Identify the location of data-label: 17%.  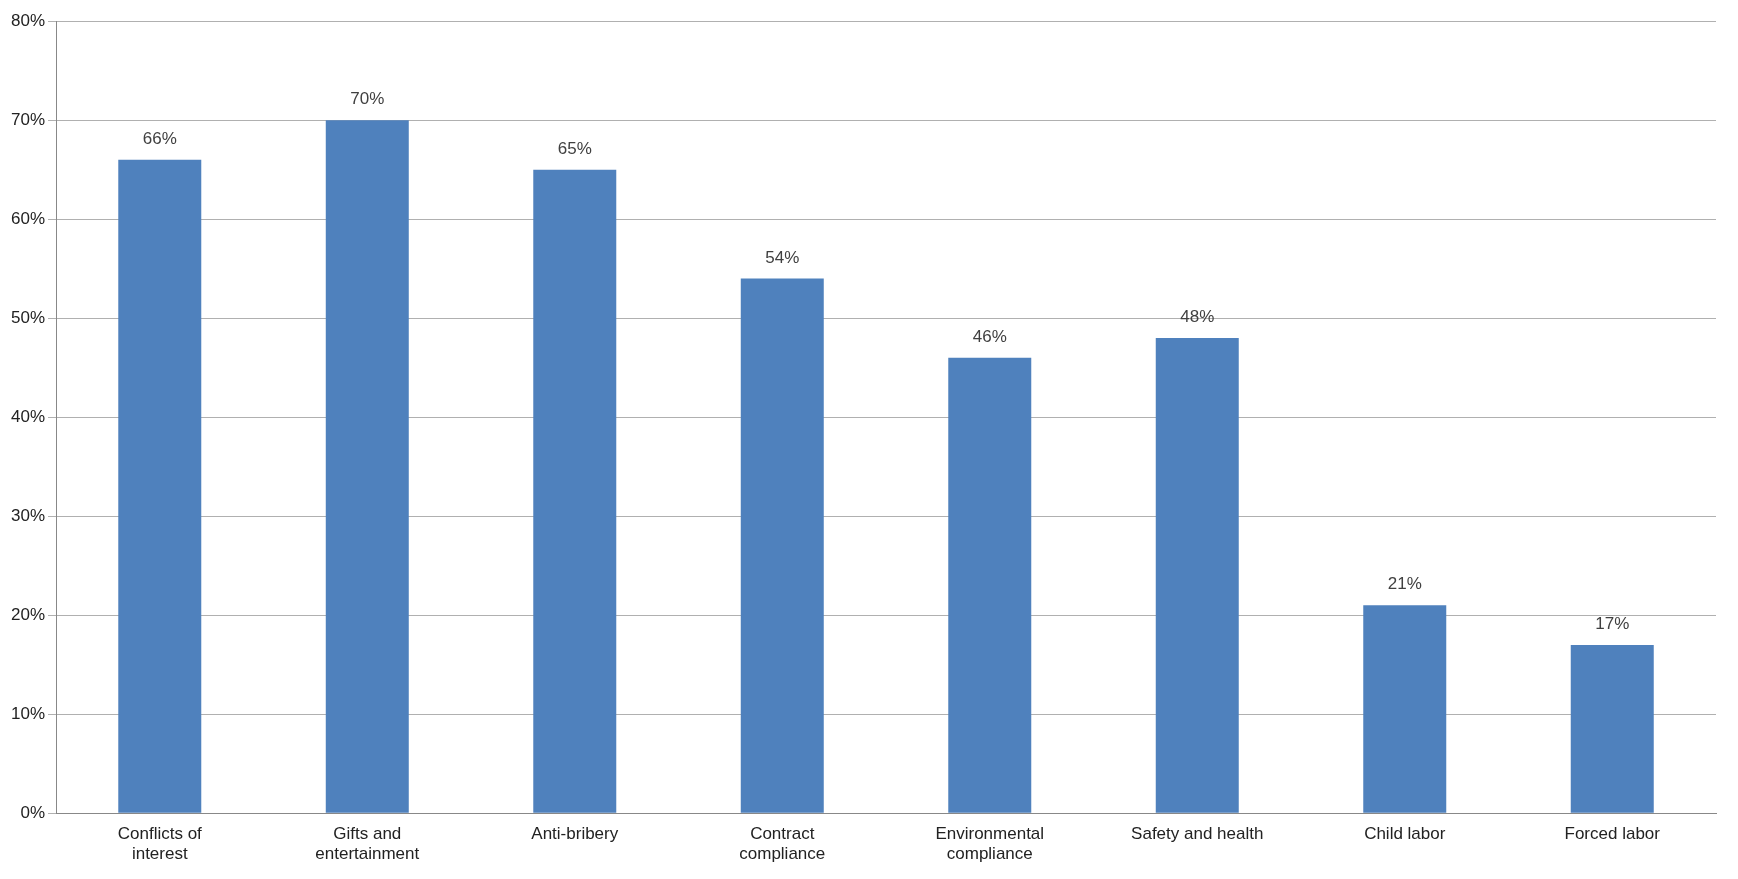
(1612, 624).